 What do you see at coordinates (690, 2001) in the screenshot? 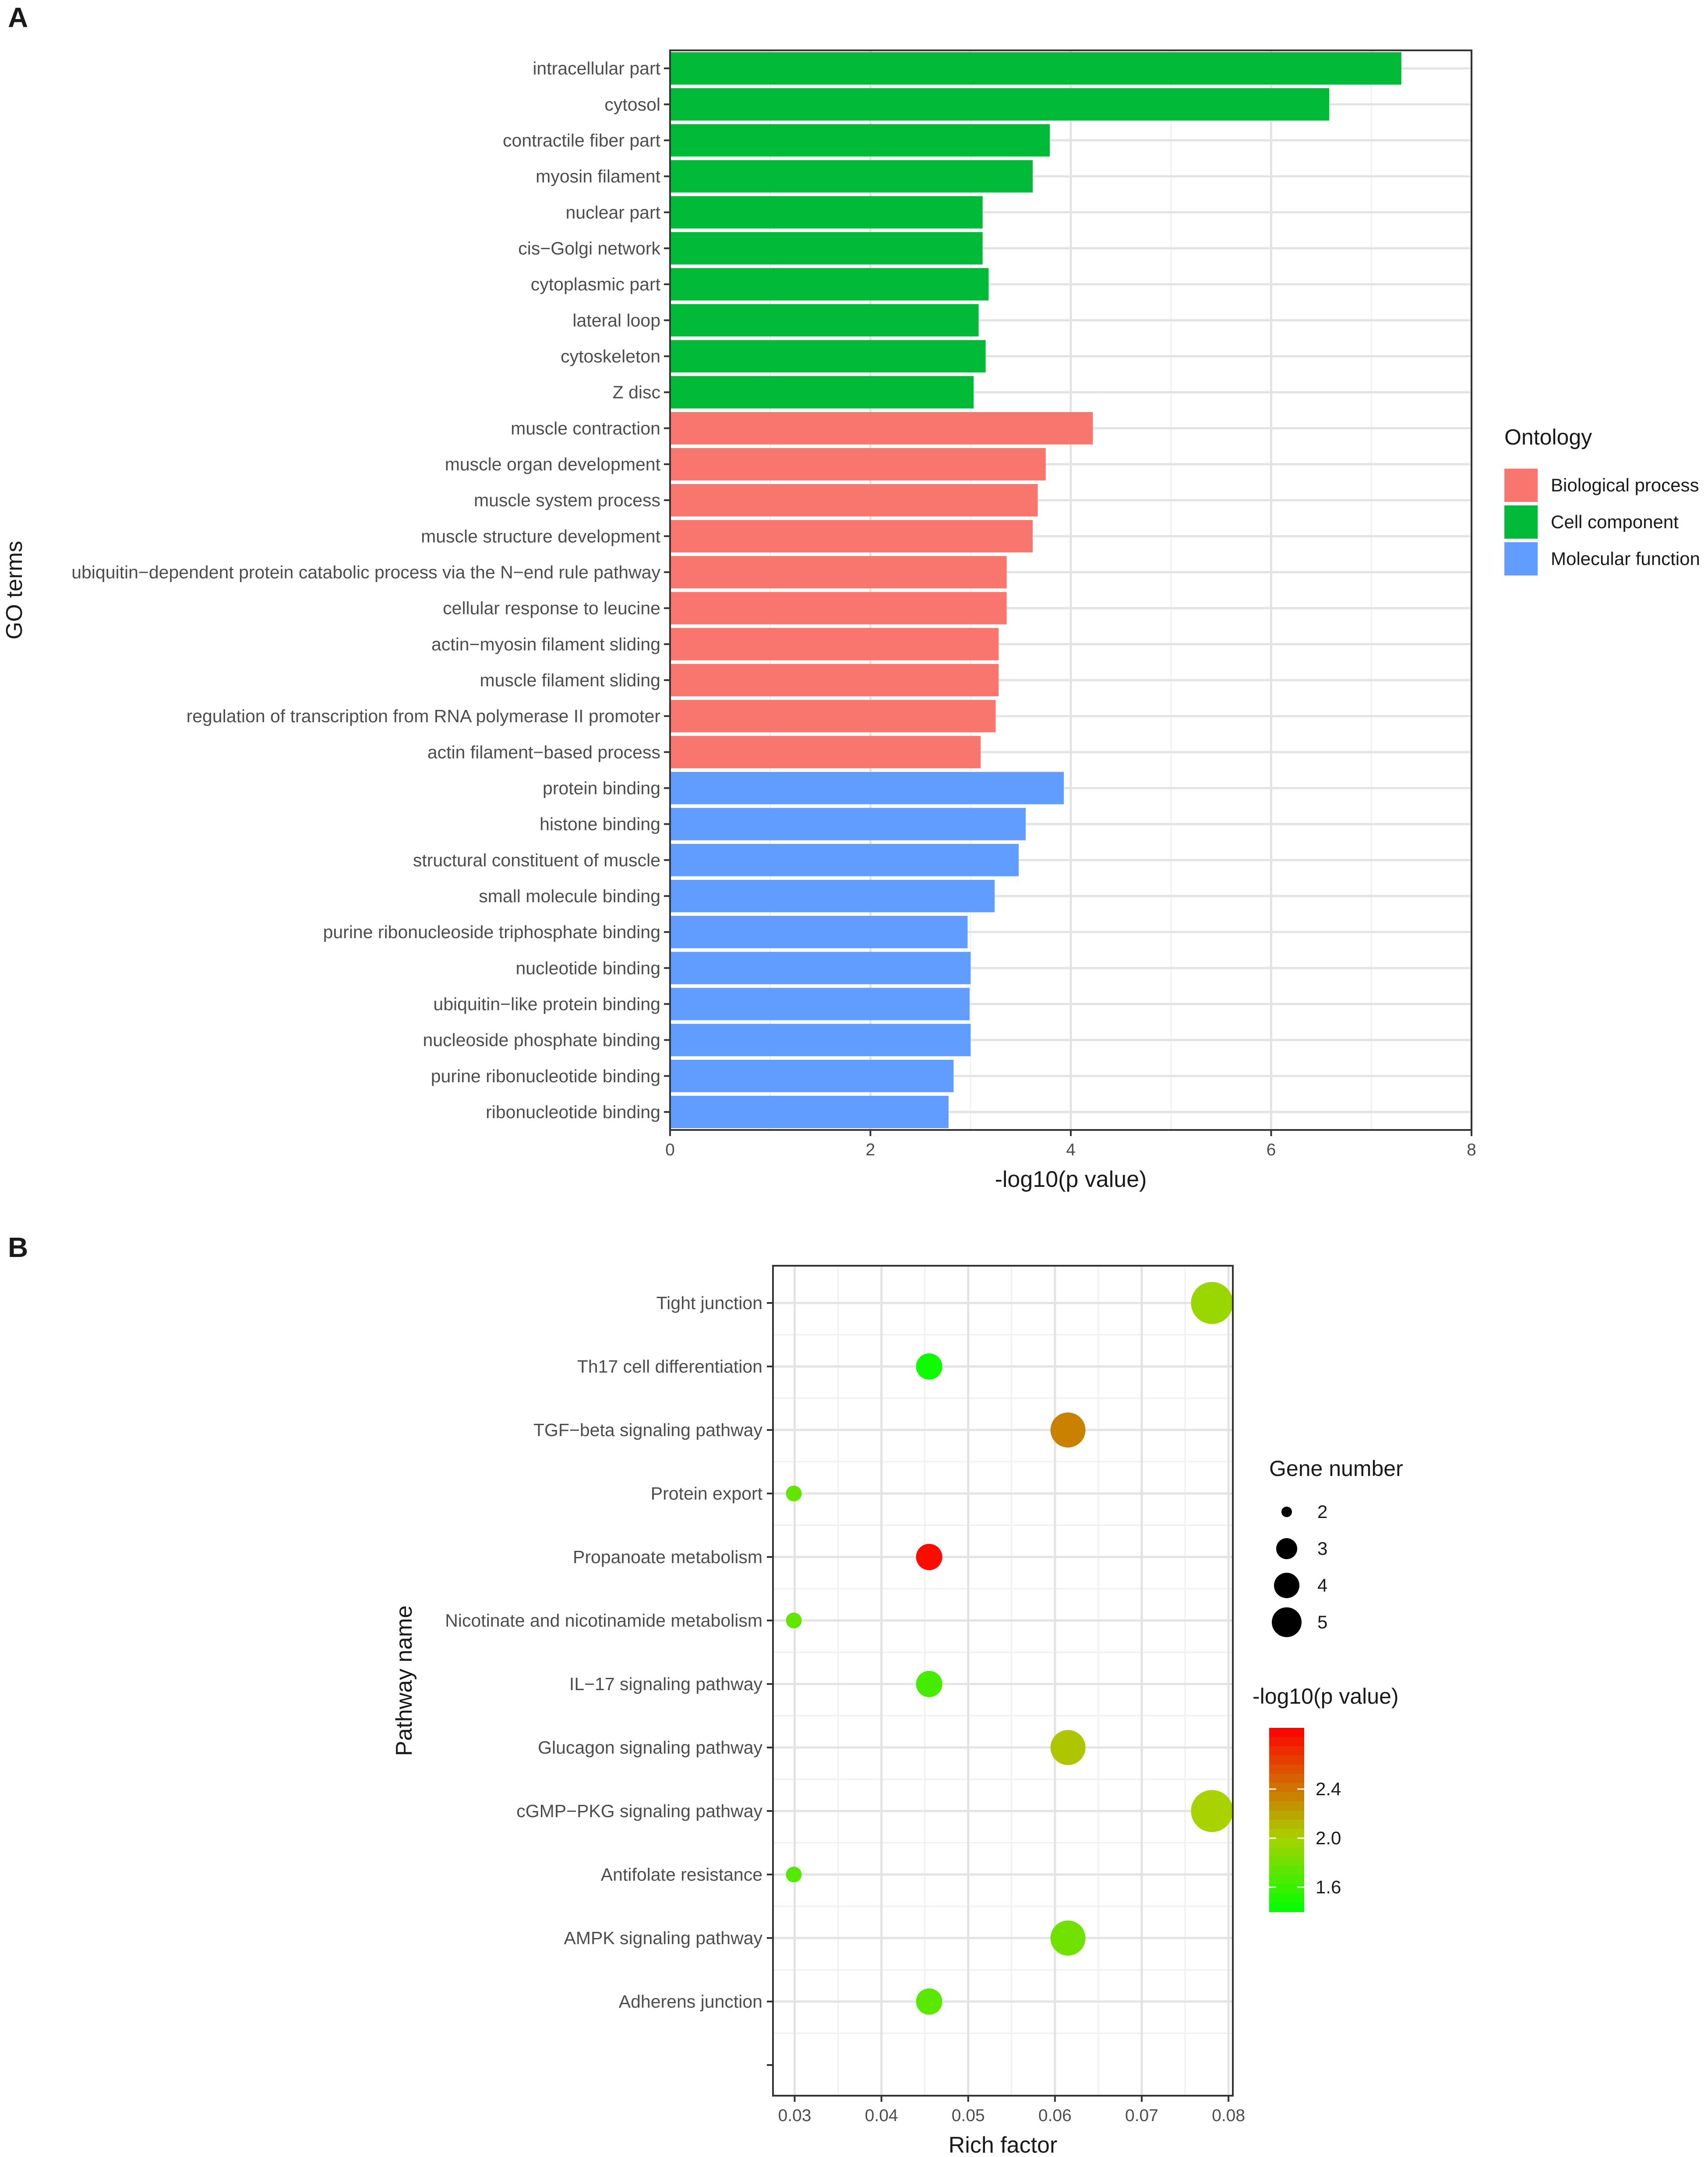
I see `y-tick-label: Adherens junction` at bounding box center [690, 2001].